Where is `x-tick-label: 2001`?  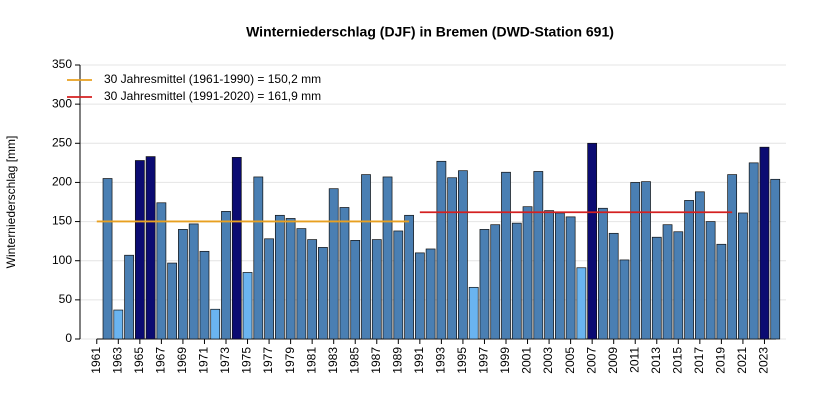
x-tick-label: 2001 is located at coordinates (527, 360).